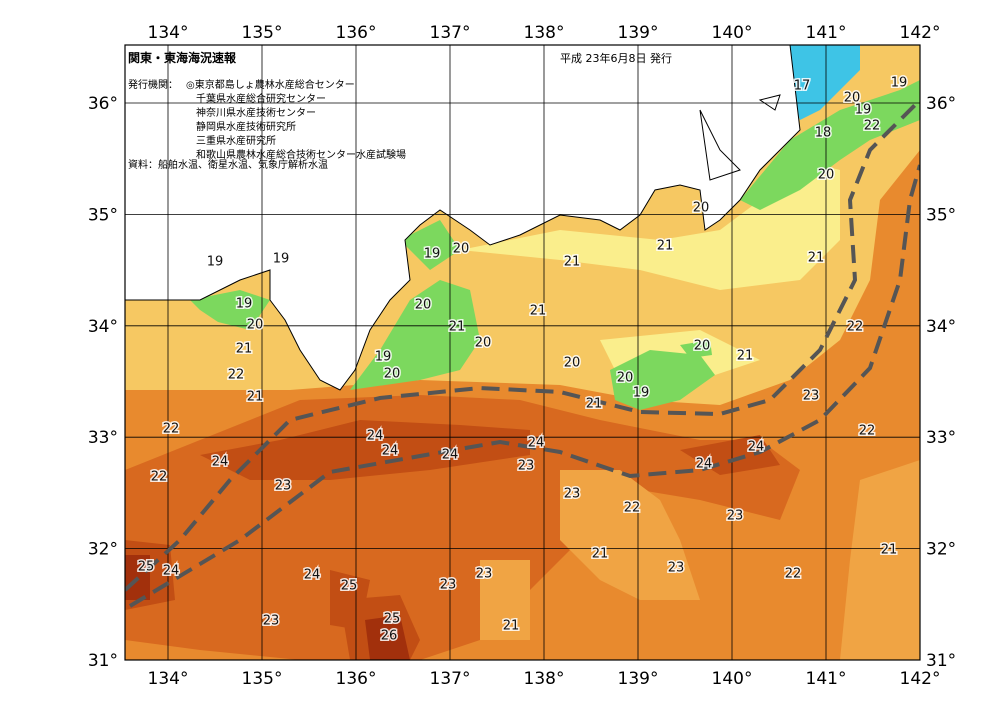 This screenshot has height=709, width=1002. I want to click on lon-label-top: 141°, so click(826, 33).